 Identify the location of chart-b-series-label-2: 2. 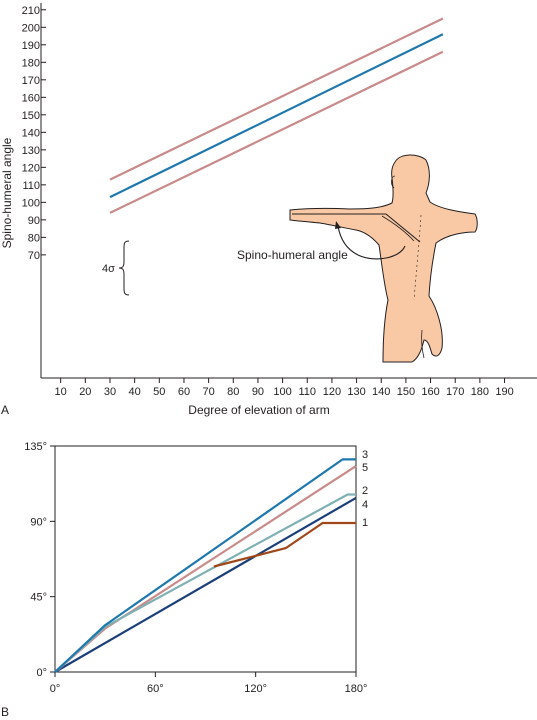
(365, 491).